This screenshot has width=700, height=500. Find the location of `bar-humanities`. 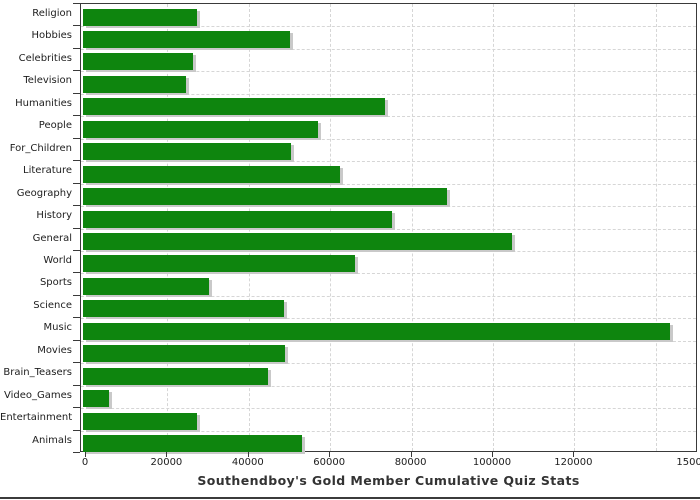

bar-humanities is located at coordinates (234, 107).